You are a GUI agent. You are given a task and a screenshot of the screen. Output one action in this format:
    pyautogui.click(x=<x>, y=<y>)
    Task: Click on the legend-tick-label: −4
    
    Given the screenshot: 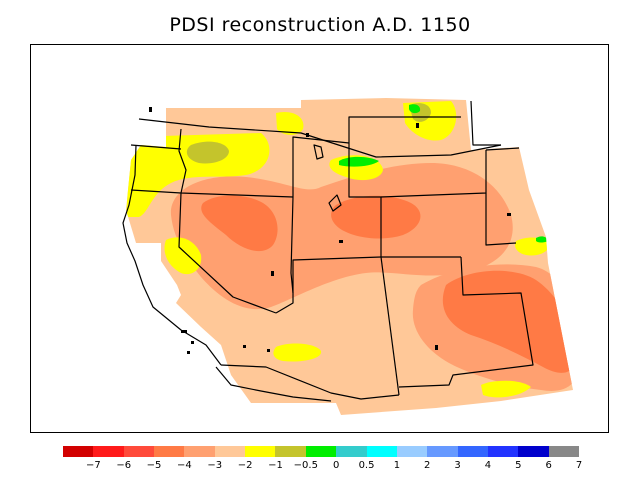 What is the action you would take?
    pyautogui.click(x=184, y=465)
    